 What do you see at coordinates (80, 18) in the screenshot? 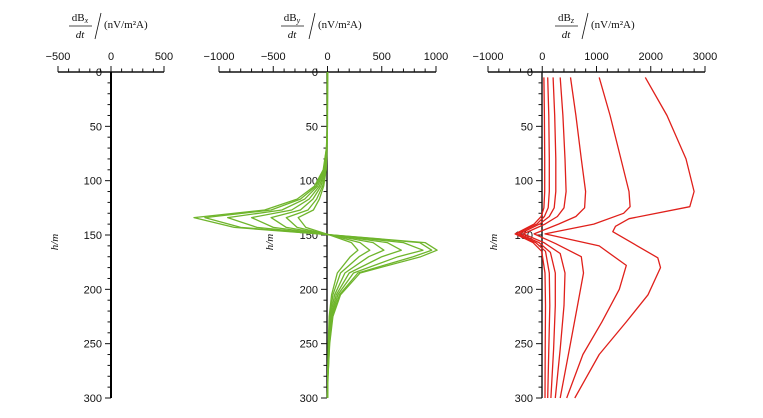
I see `title-numerator: dBx` at bounding box center [80, 18].